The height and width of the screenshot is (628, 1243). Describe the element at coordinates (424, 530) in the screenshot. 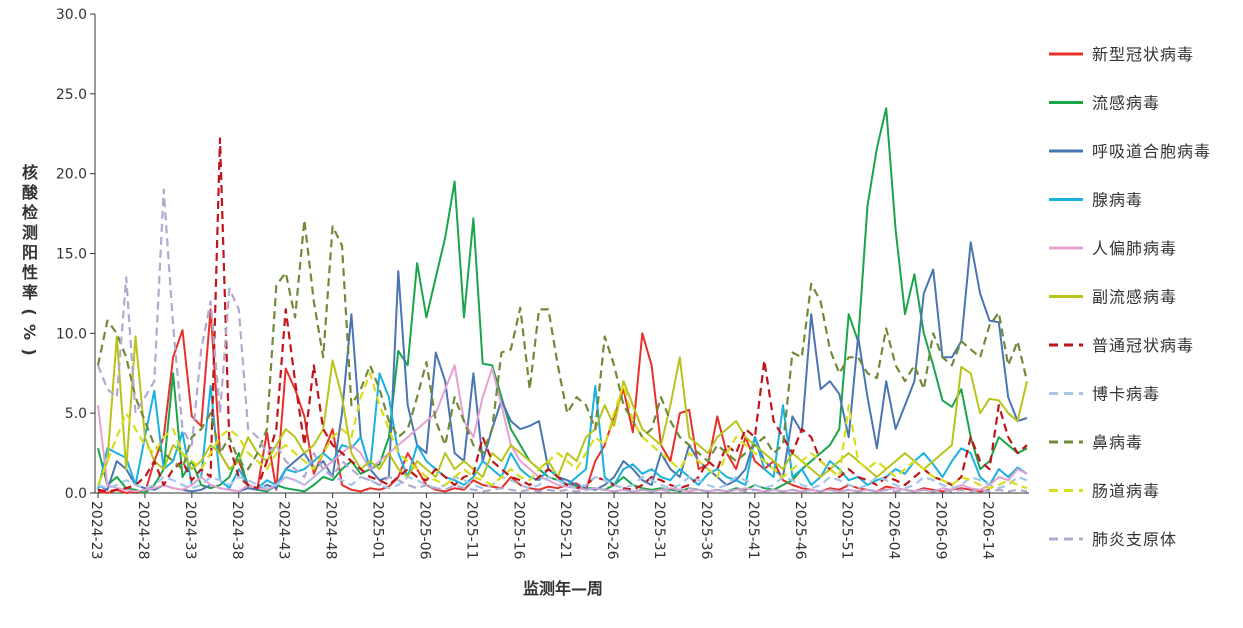

I see `x-tick-label: 2025-06` at that location.